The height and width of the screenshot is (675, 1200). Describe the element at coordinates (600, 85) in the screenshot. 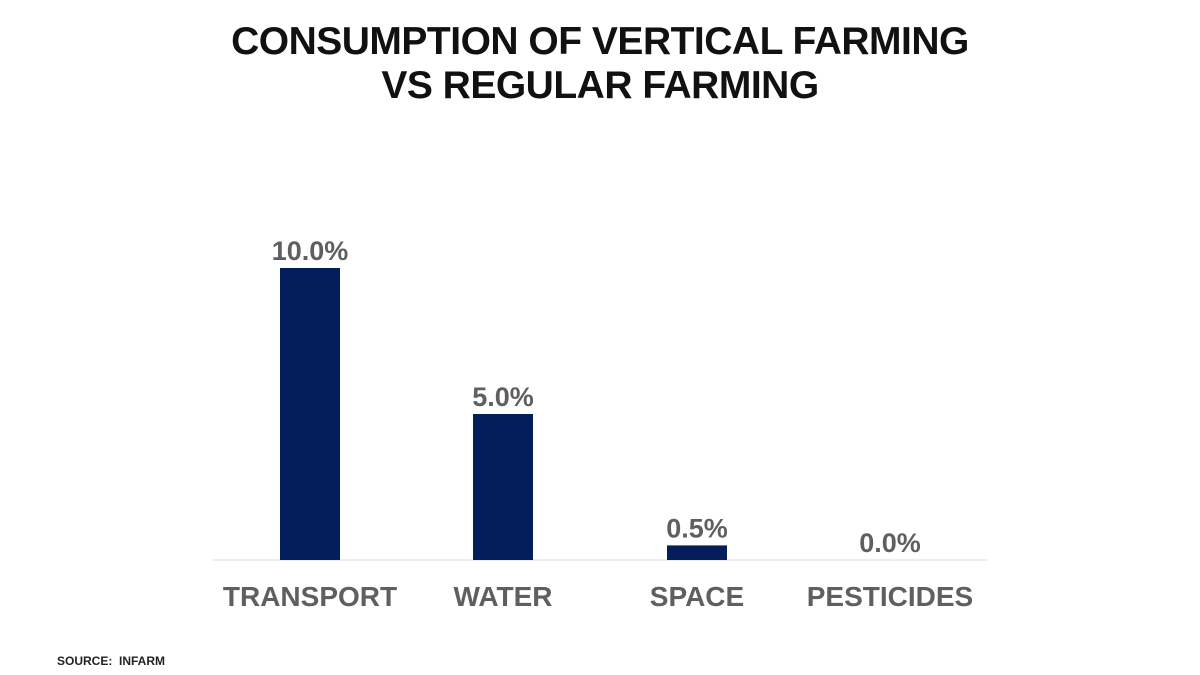

I see `chart-title-line-2: VS REGULAR FARMING` at that location.